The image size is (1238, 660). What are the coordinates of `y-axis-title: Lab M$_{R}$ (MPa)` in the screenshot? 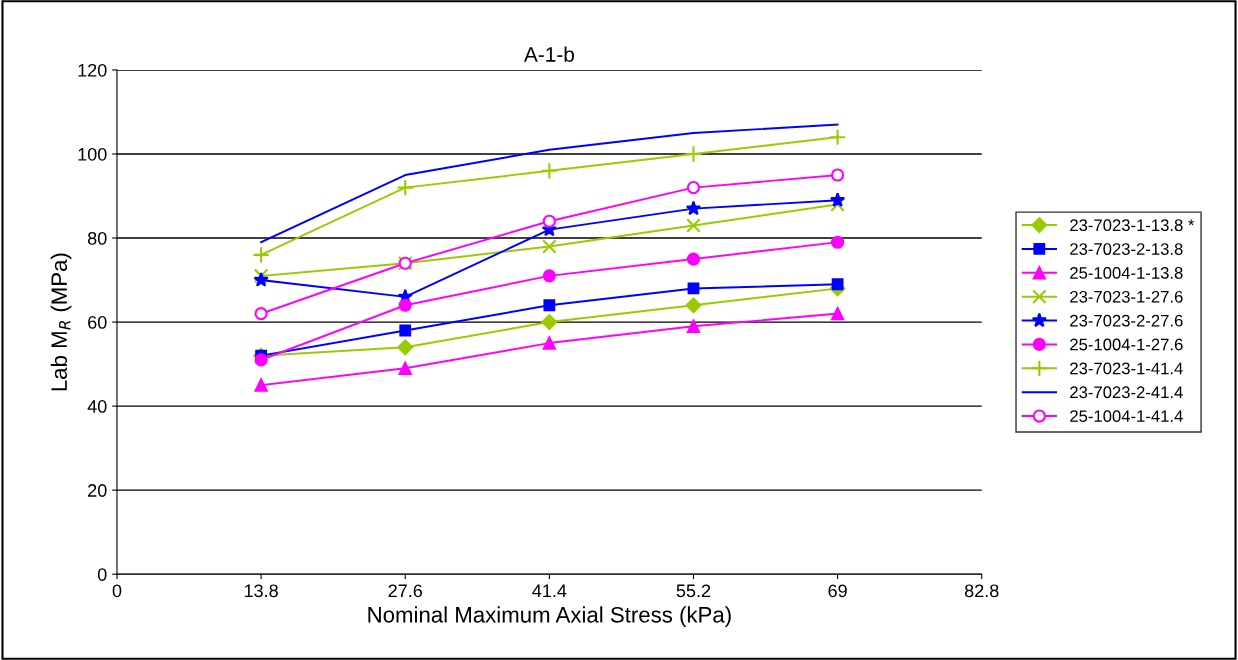 It's located at (61, 322).